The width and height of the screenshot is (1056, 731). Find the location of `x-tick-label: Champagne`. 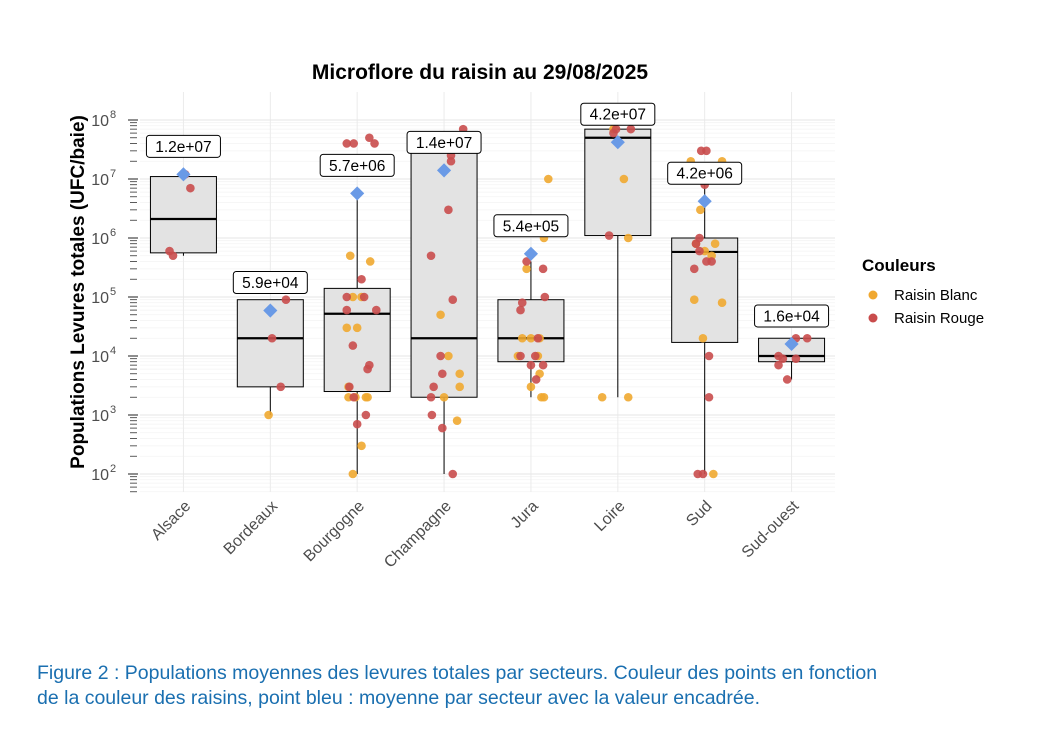

x-tick-label: Champagne is located at coordinates (418, 535).